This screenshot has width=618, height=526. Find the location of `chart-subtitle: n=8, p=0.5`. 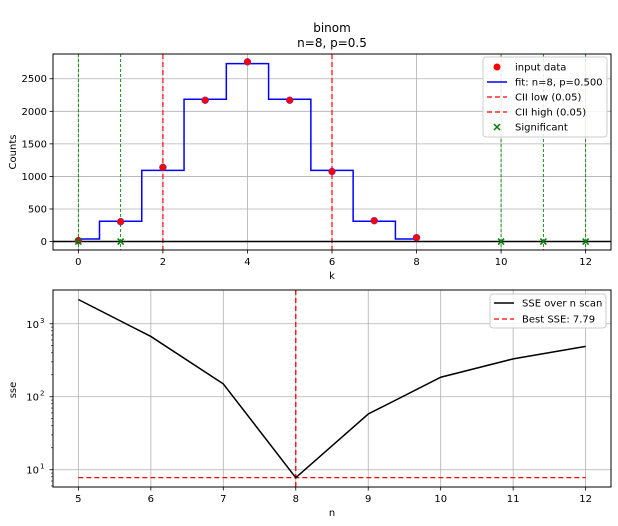

chart-subtitle: n=8, p=0.5 is located at coordinates (332, 43).